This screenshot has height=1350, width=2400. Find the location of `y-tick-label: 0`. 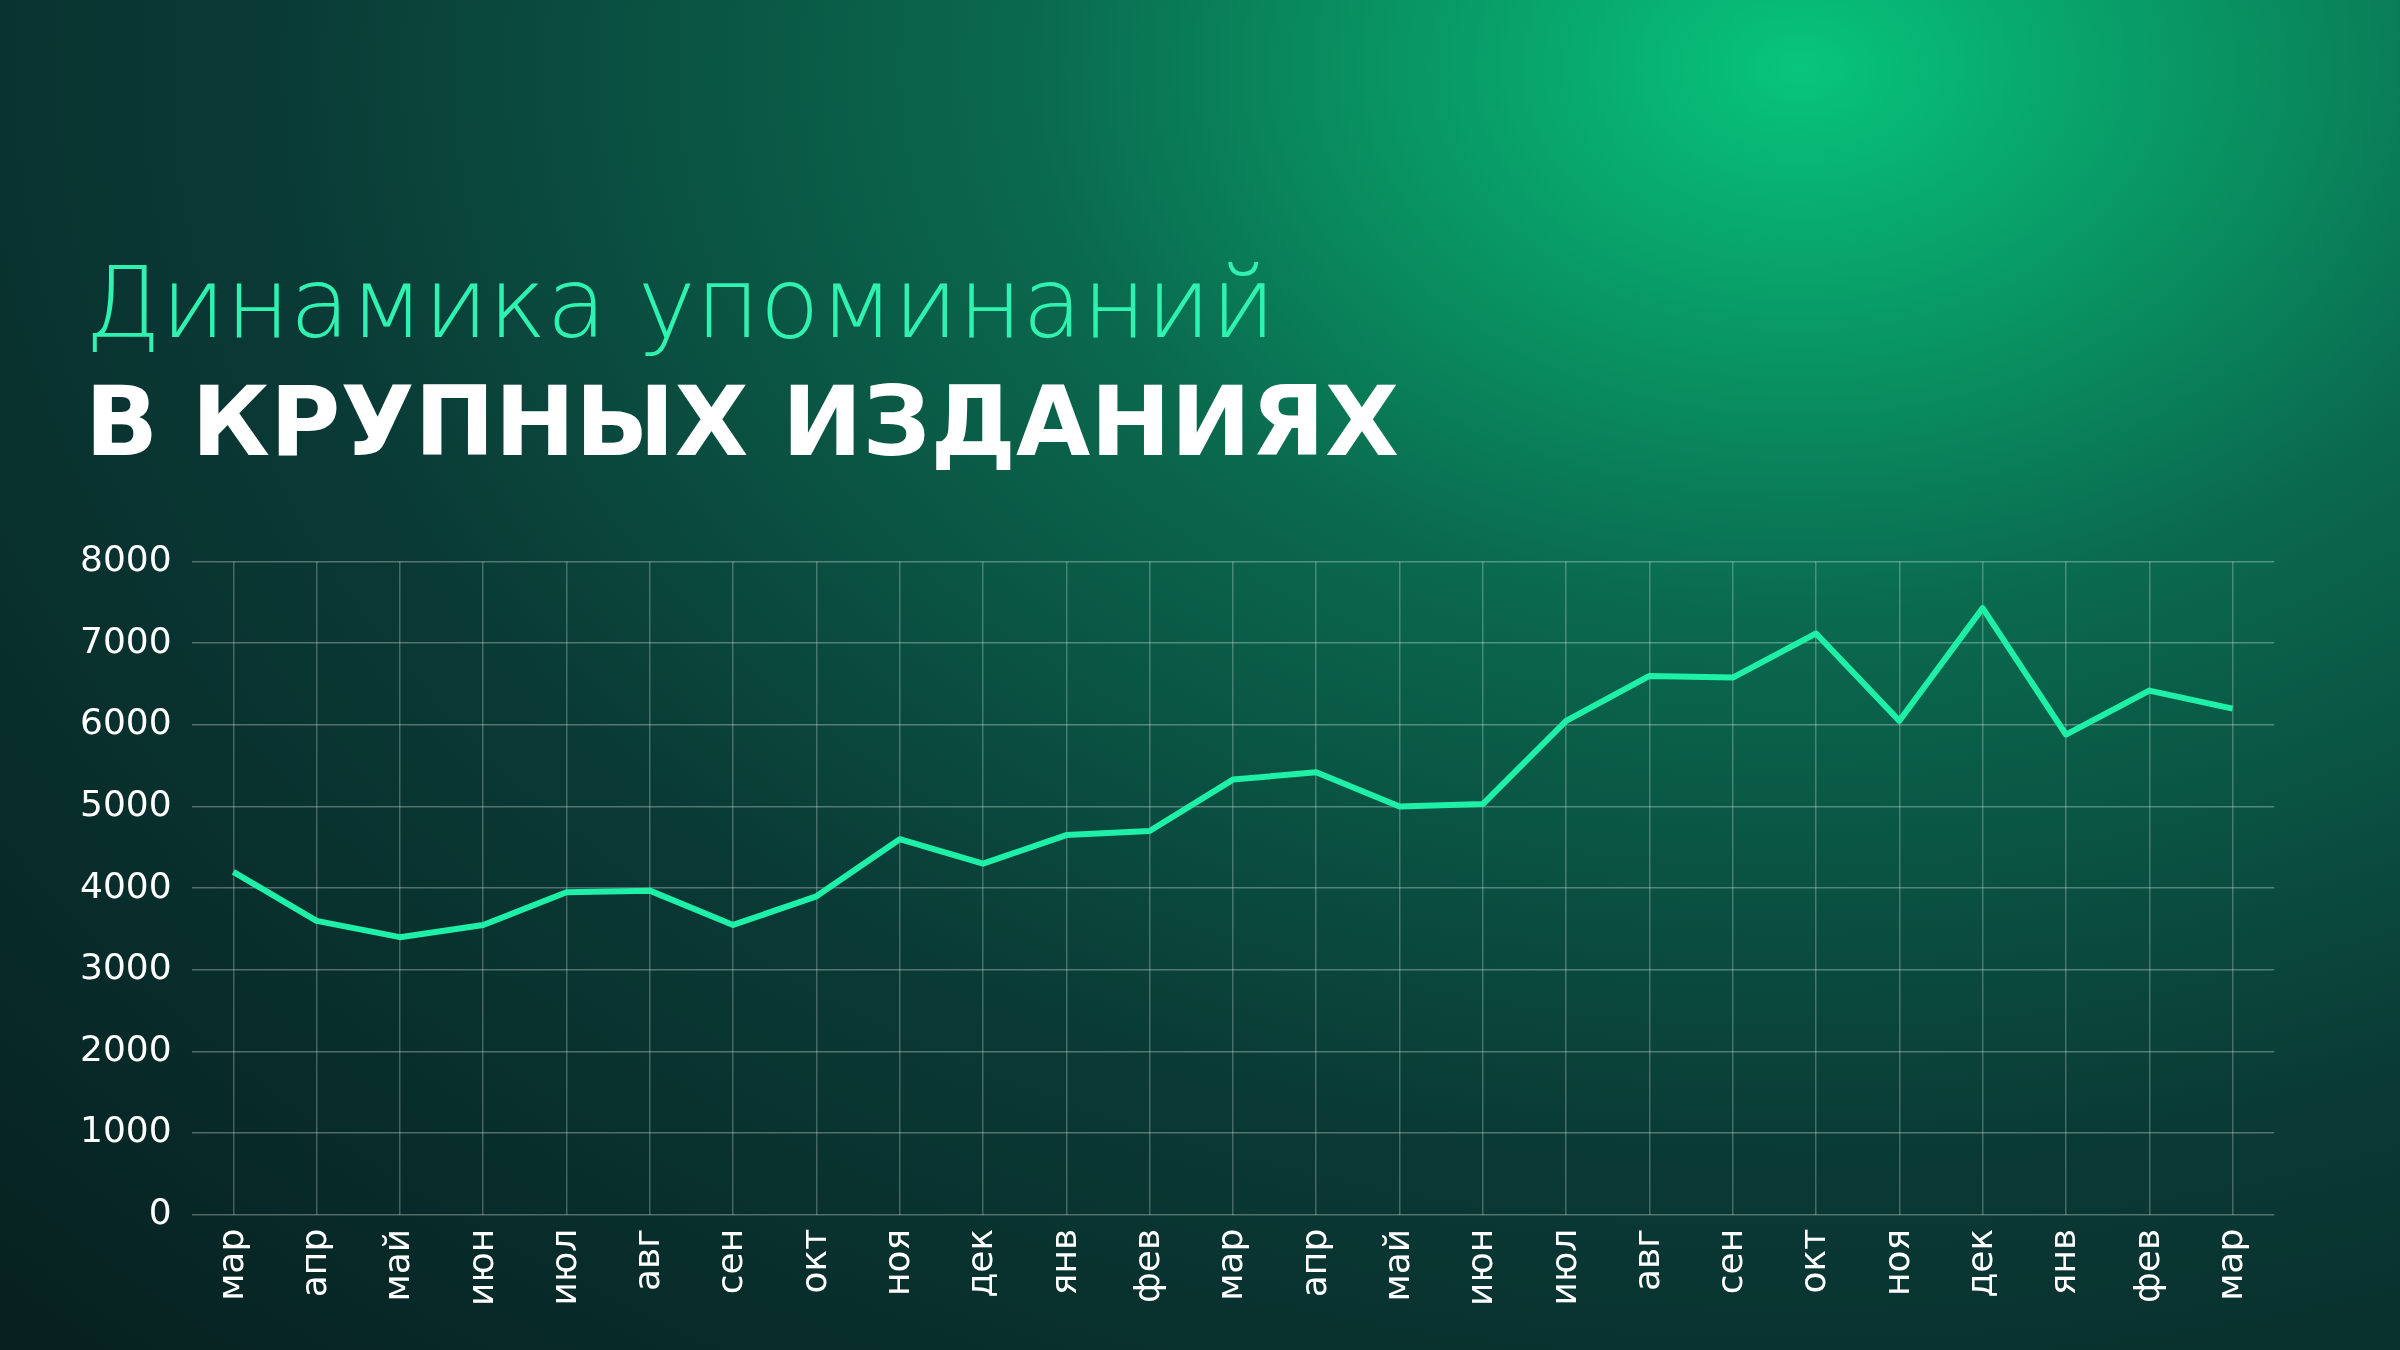

y-tick-label: 0 is located at coordinates (160, 1212).